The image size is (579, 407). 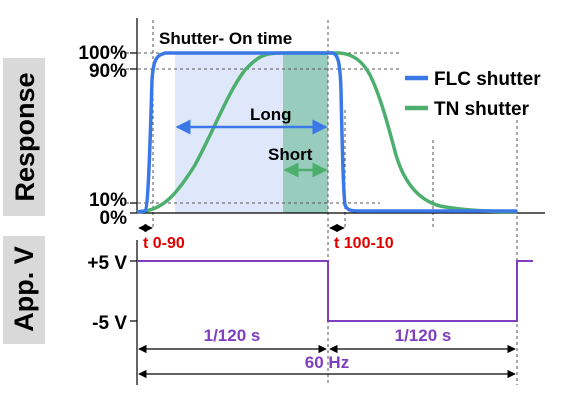 What do you see at coordinates (102, 53) in the screenshot?
I see `tick-100: 100%` at bounding box center [102, 53].